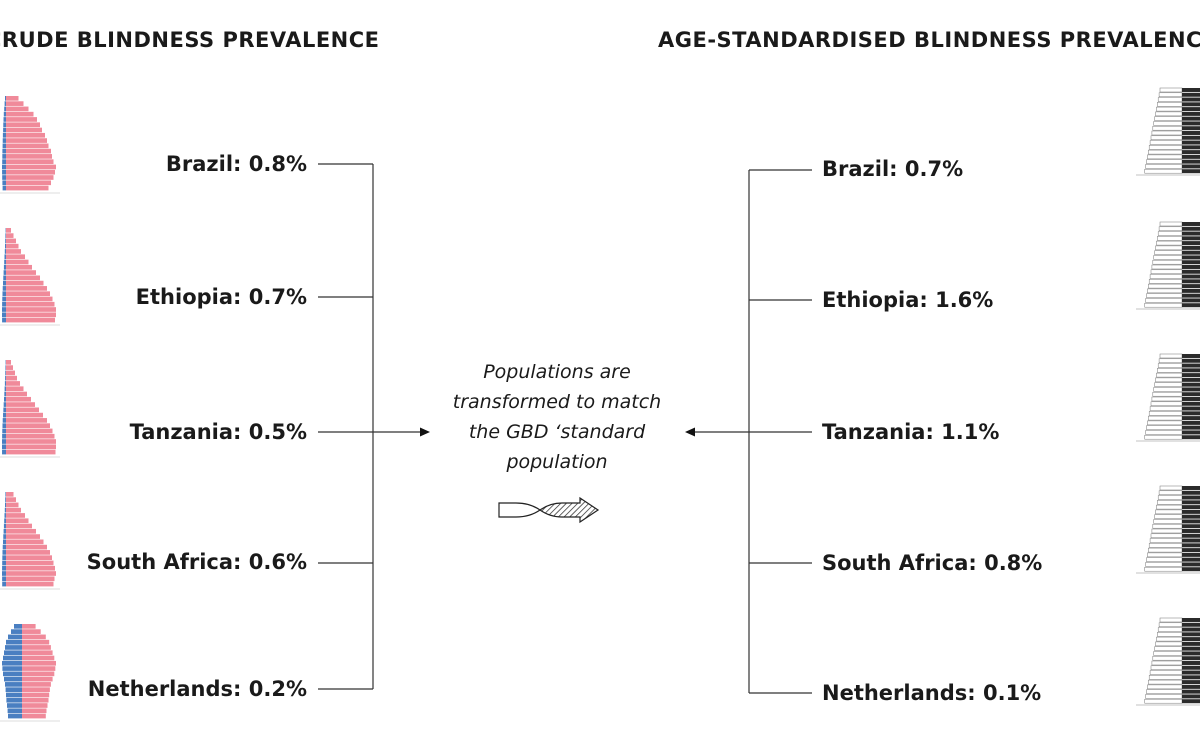  Describe the element at coordinates (30, 144) in the screenshot. I see `population-pyramid-brazil` at that location.